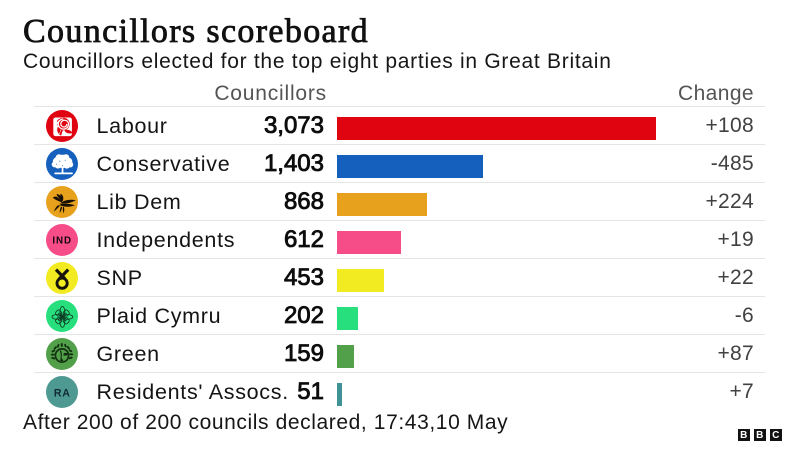 The height and width of the screenshot is (450, 800). I want to click on svg-text: IND, so click(62, 241).